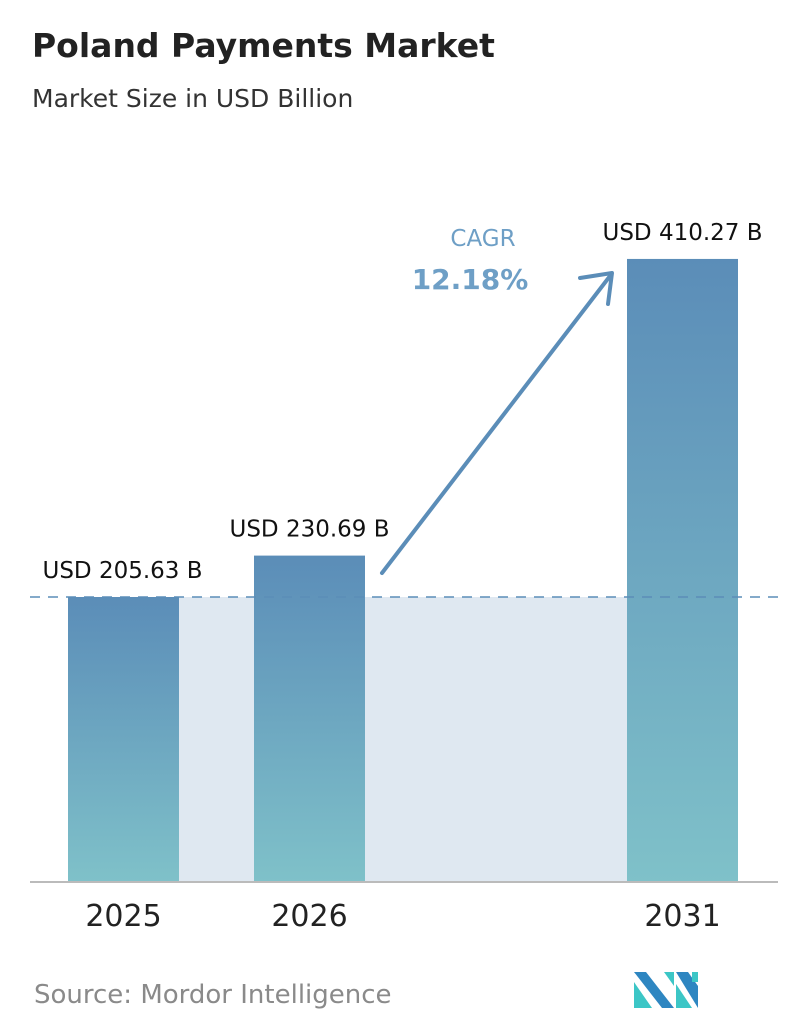 The height and width of the screenshot is (1034, 796). What do you see at coordinates (596, 288) in the screenshot?
I see `cagr-arrow-head` at bounding box center [596, 288].